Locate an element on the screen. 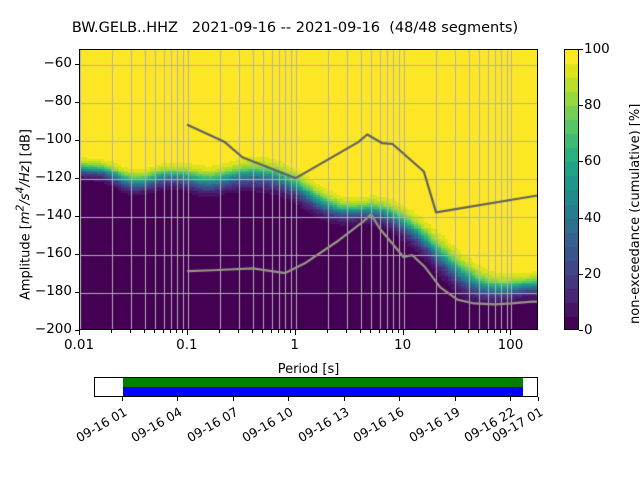  coverage-tick-label: 09-16 04 is located at coordinates (156, 425).